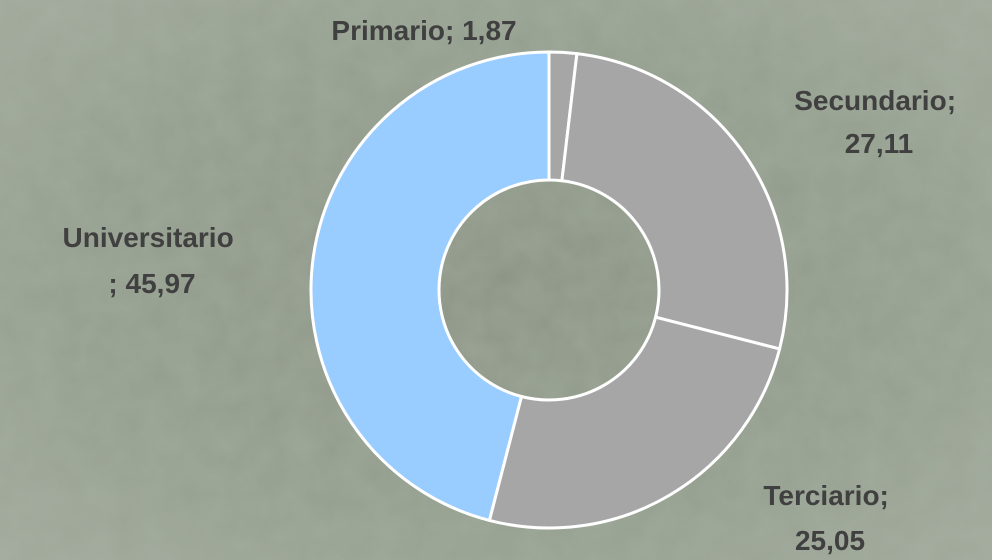  I want to click on label-category: Secundario, so click(870, 100).